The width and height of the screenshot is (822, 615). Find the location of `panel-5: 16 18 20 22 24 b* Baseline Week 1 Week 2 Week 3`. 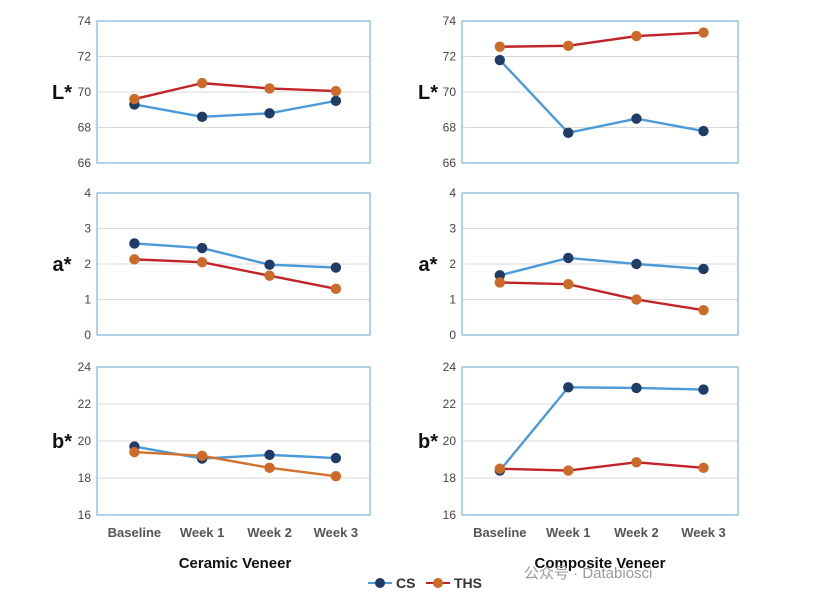

panel-5: 16 18 20 22 24 b* Baseline Week 1 Week 2 Week 3 is located at coordinates (211, 450).